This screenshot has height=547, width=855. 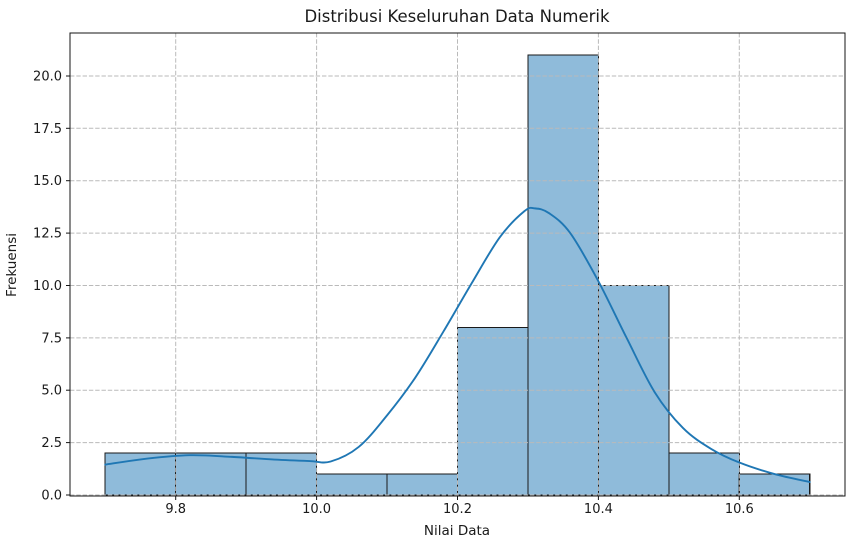 I want to click on x-tick-label: 10.0, so click(x=316, y=509).